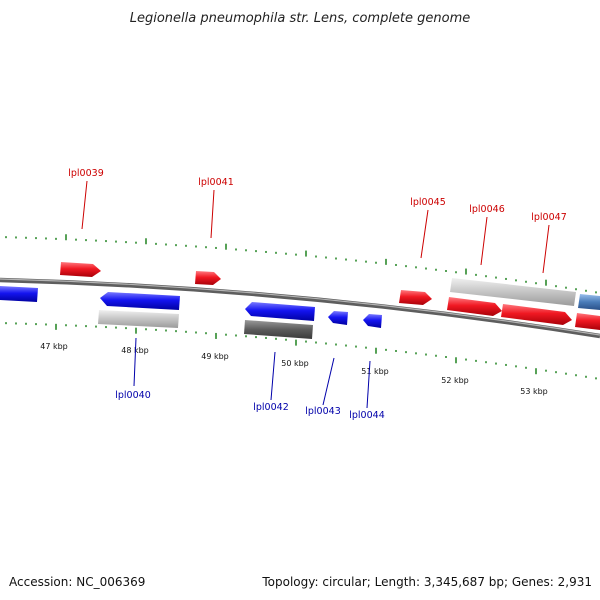  I want to click on gene-label-lpl0045: lpl0045, so click(428, 202).